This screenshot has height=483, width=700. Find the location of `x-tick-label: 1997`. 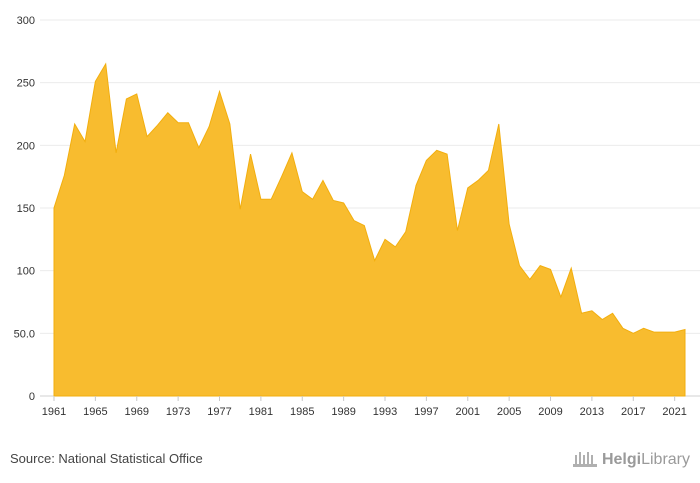

x-tick-label: 1997 is located at coordinates (426, 412).